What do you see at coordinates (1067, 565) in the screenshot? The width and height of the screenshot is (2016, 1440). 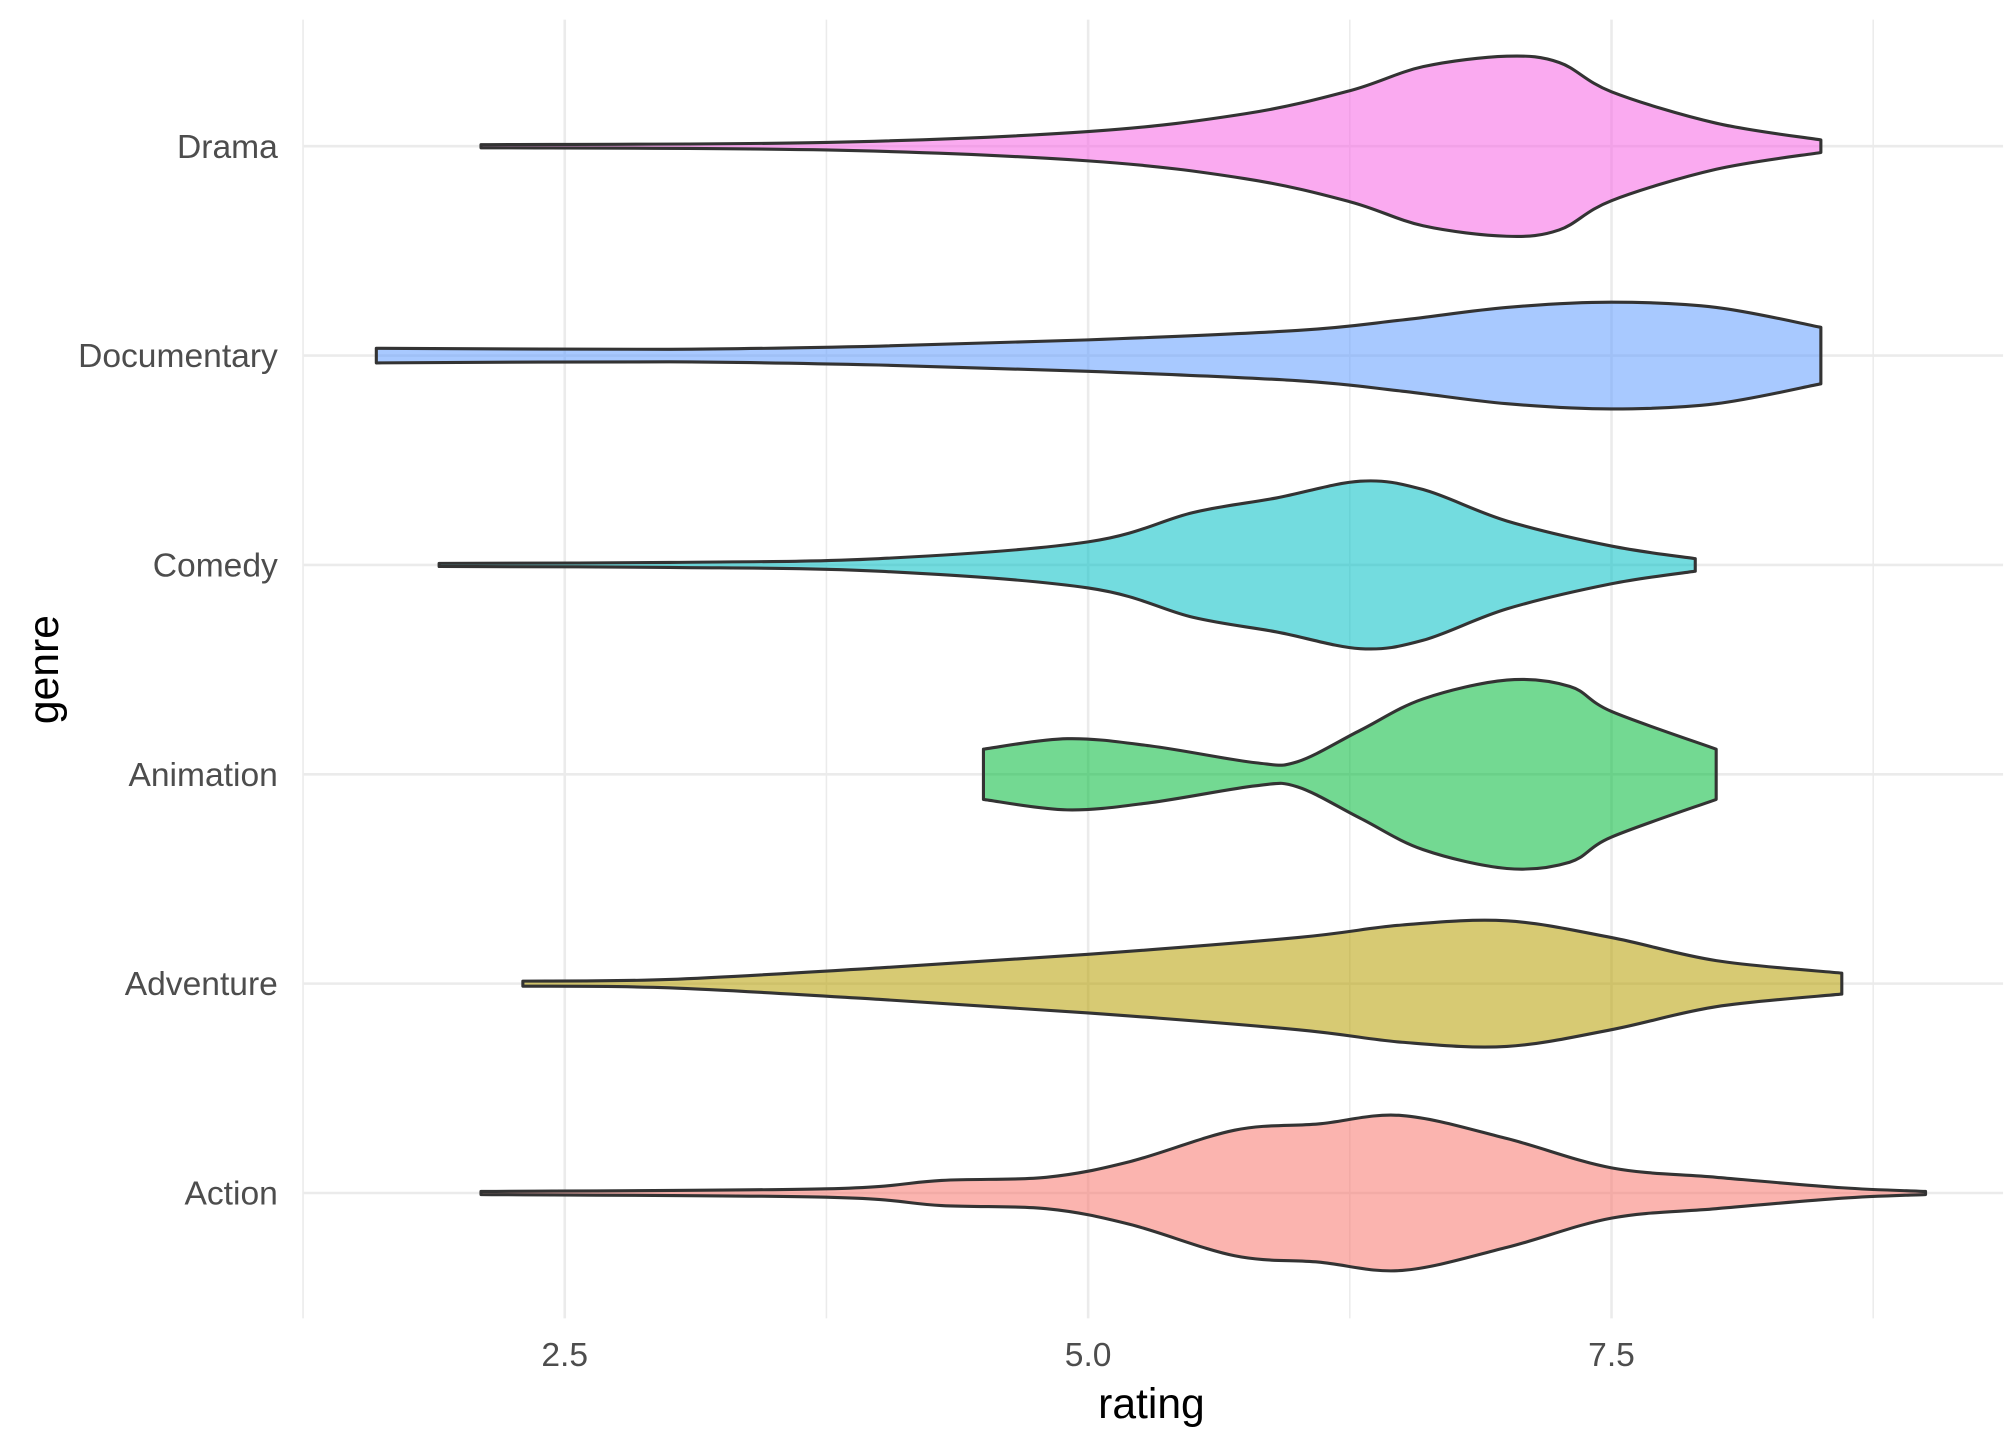 I see `violin-comedy` at bounding box center [1067, 565].